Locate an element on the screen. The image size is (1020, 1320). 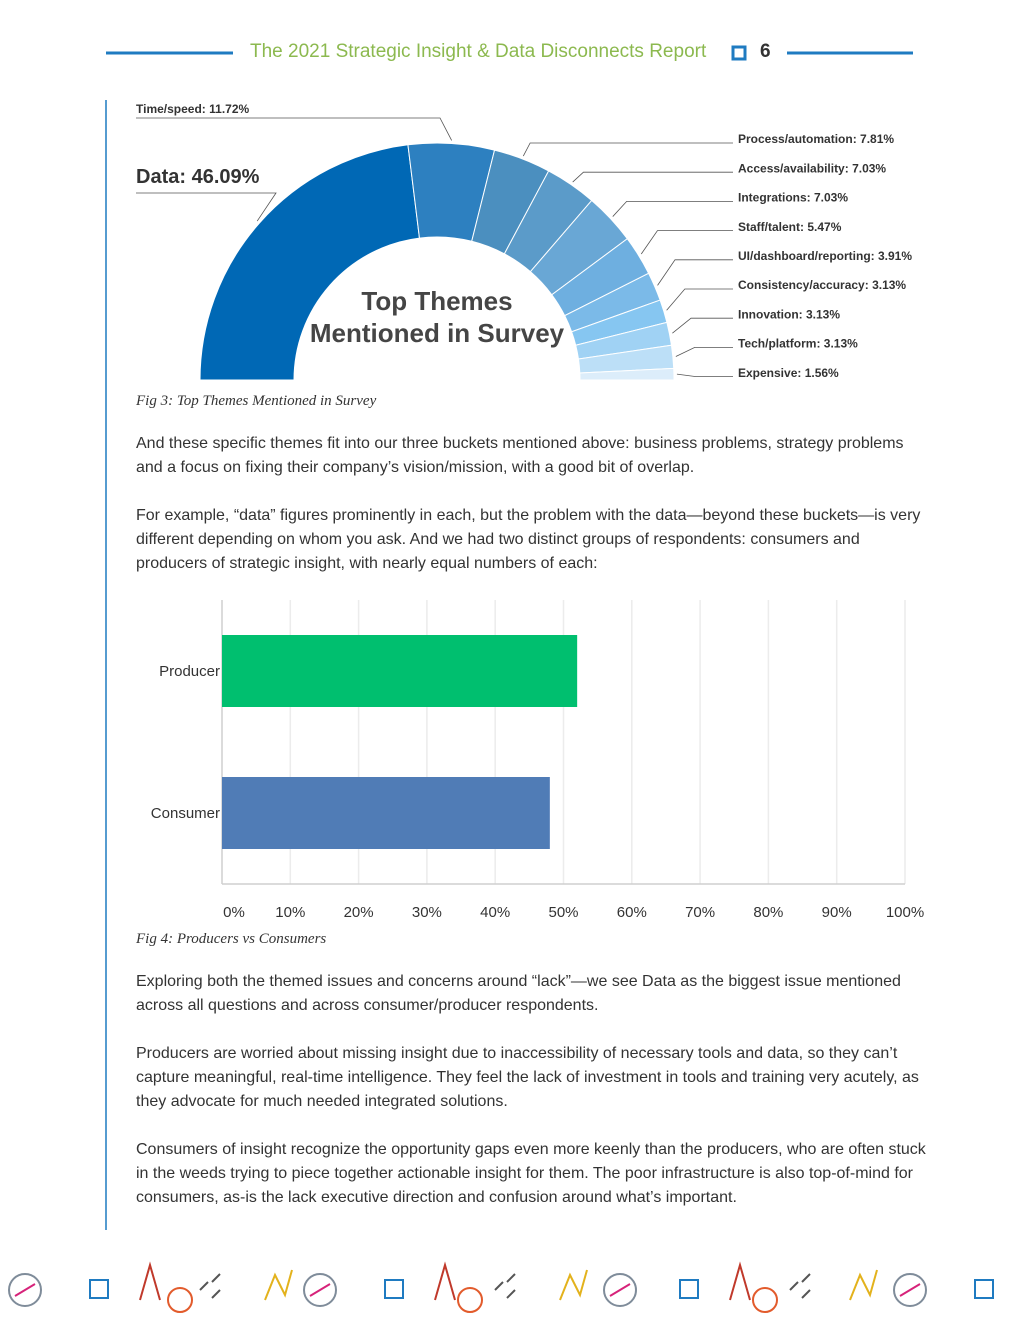
y-tick-label: Producer is located at coordinates (189, 671).